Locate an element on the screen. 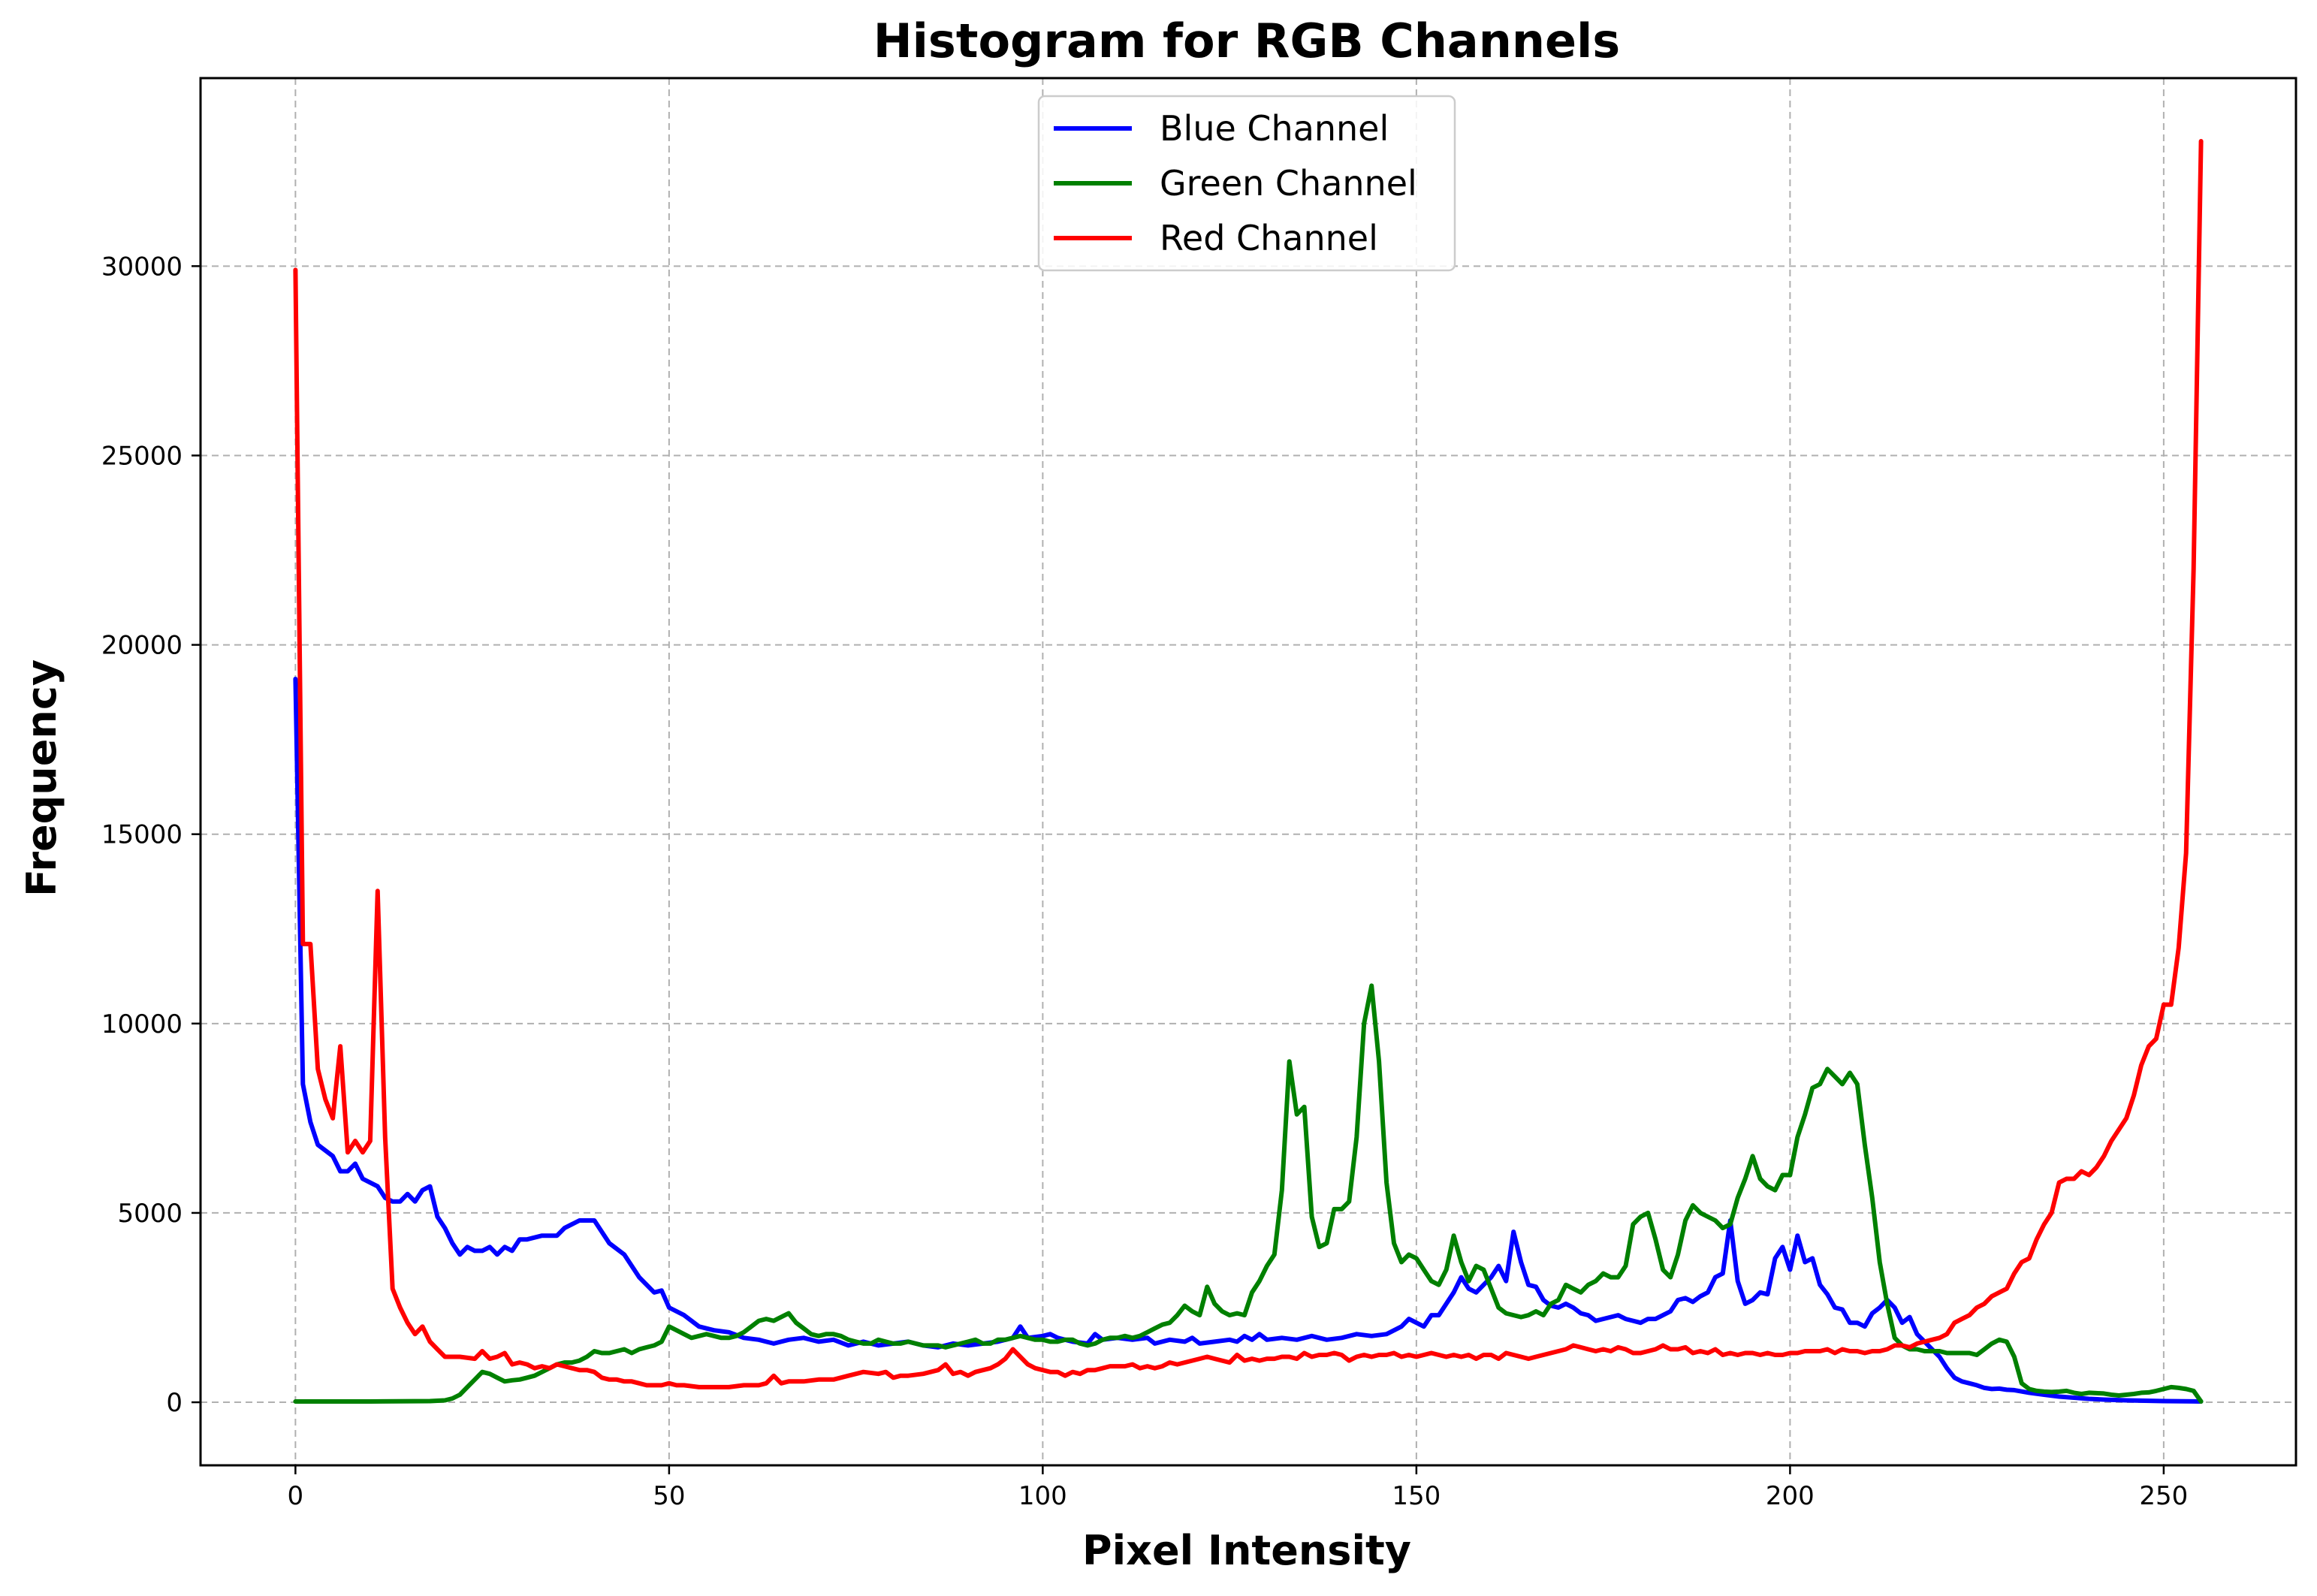 The image size is (2317, 1596). chart-title: Histogram for RGB Channels is located at coordinates (1246, 41).